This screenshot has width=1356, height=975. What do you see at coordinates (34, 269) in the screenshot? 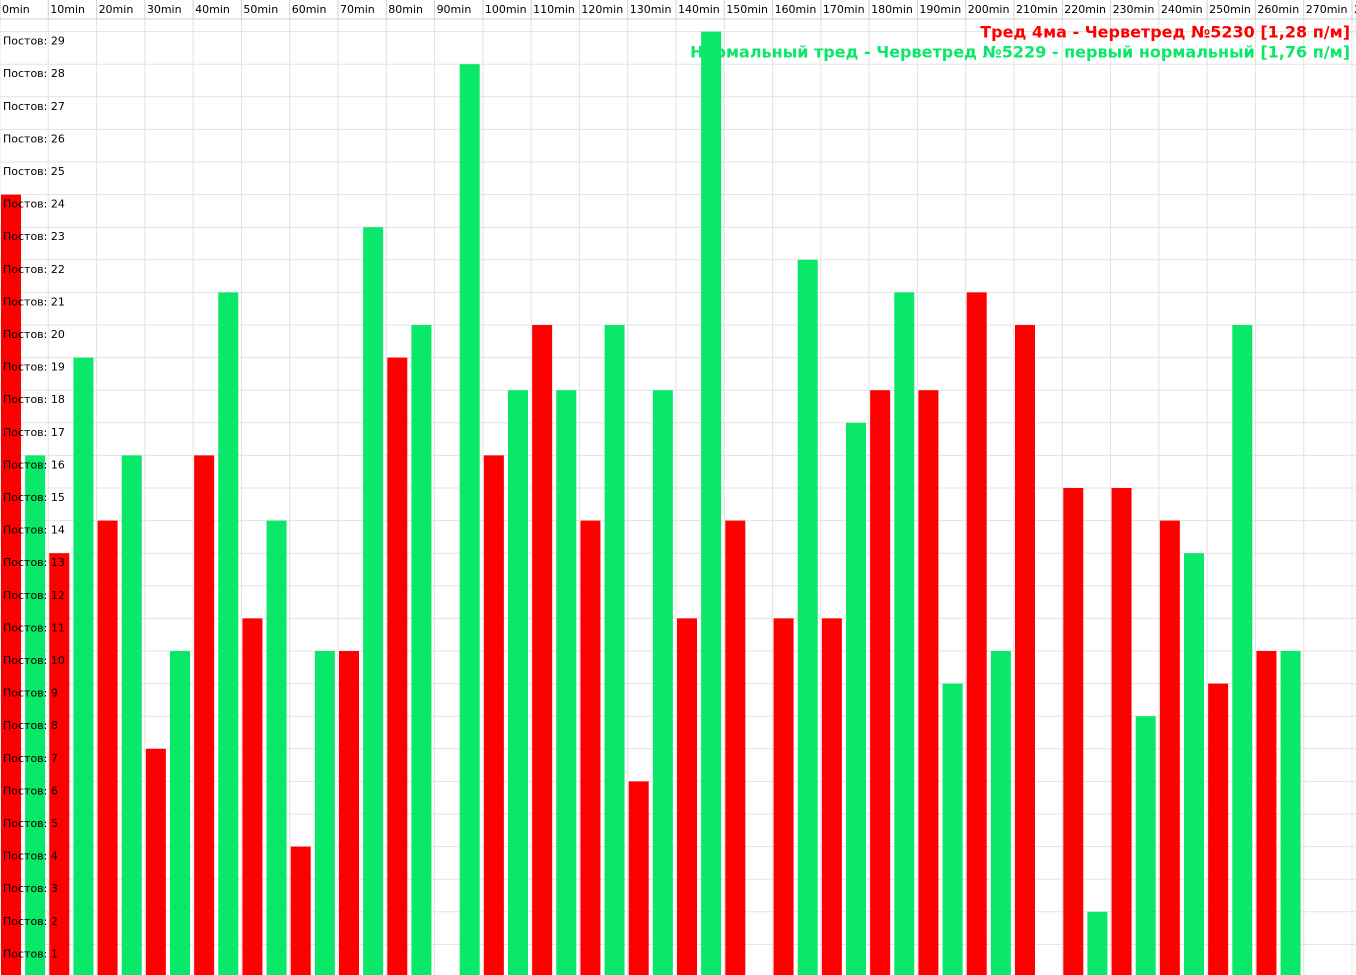
I see `y-tick-label: Постов: 22` at bounding box center [34, 269].